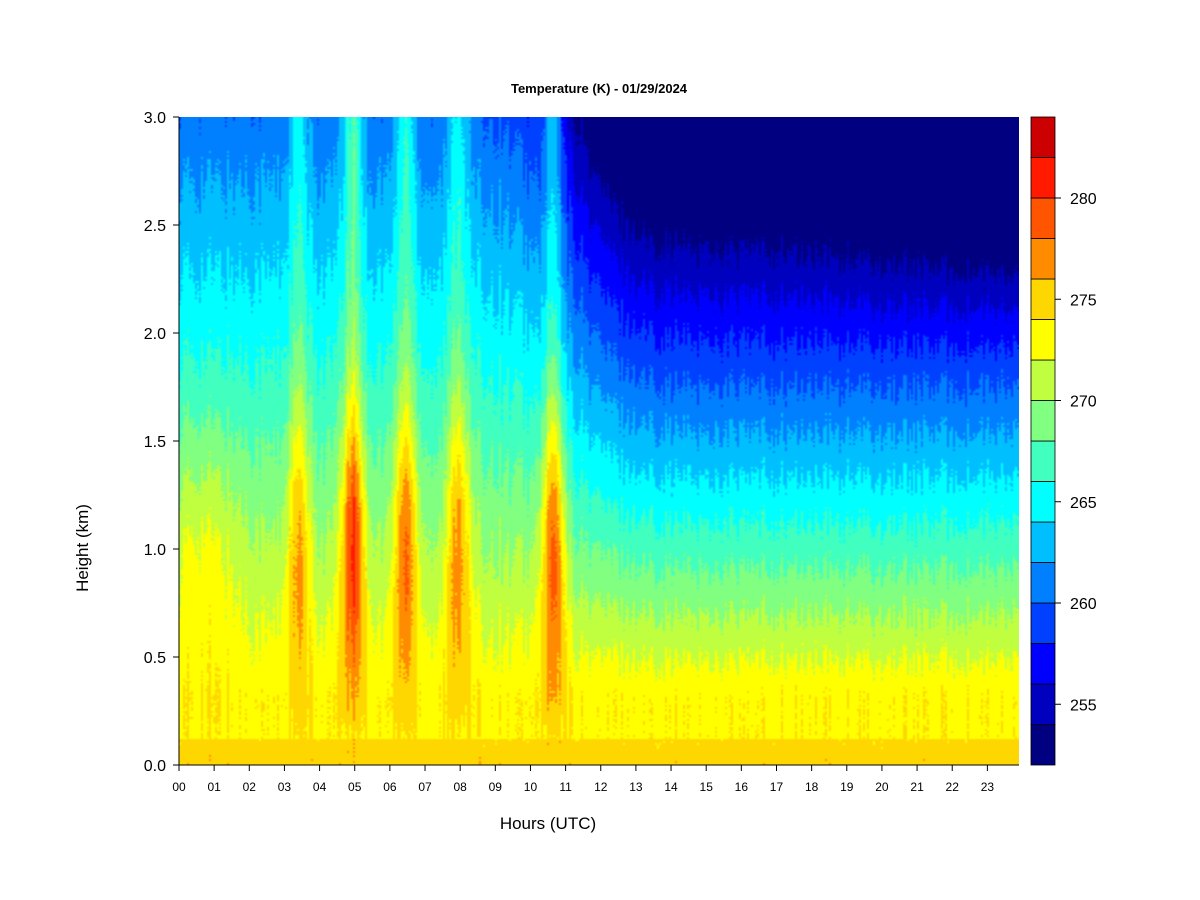 Image resolution: width=1200 pixels, height=900 pixels. I want to click on x-tick-label: 23, so click(988, 787).